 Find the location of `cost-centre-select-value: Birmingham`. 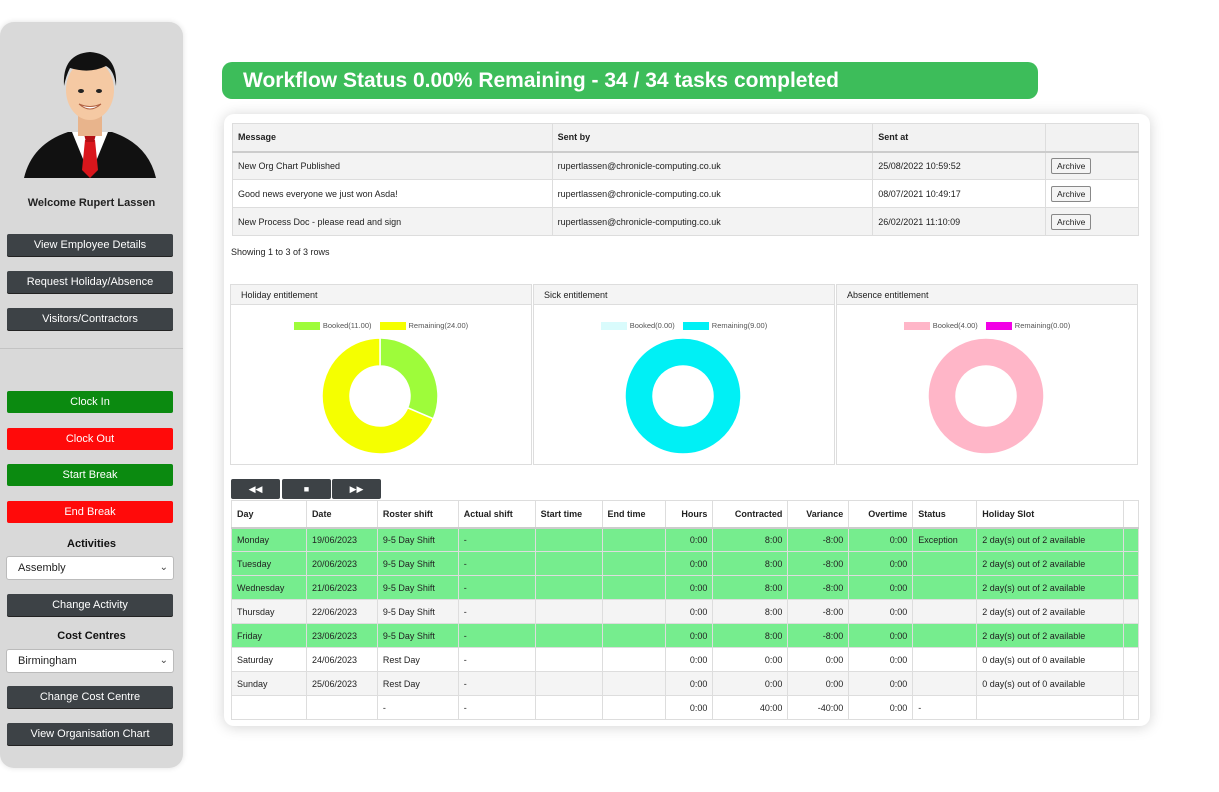

cost-centre-select-value: Birmingham is located at coordinates (47, 661).